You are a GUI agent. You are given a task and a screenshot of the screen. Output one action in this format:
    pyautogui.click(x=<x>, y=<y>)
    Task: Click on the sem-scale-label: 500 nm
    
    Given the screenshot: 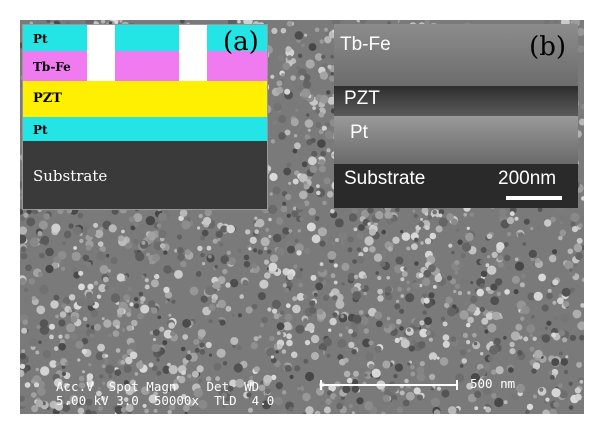 What is the action you would take?
    pyautogui.click(x=493, y=383)
    